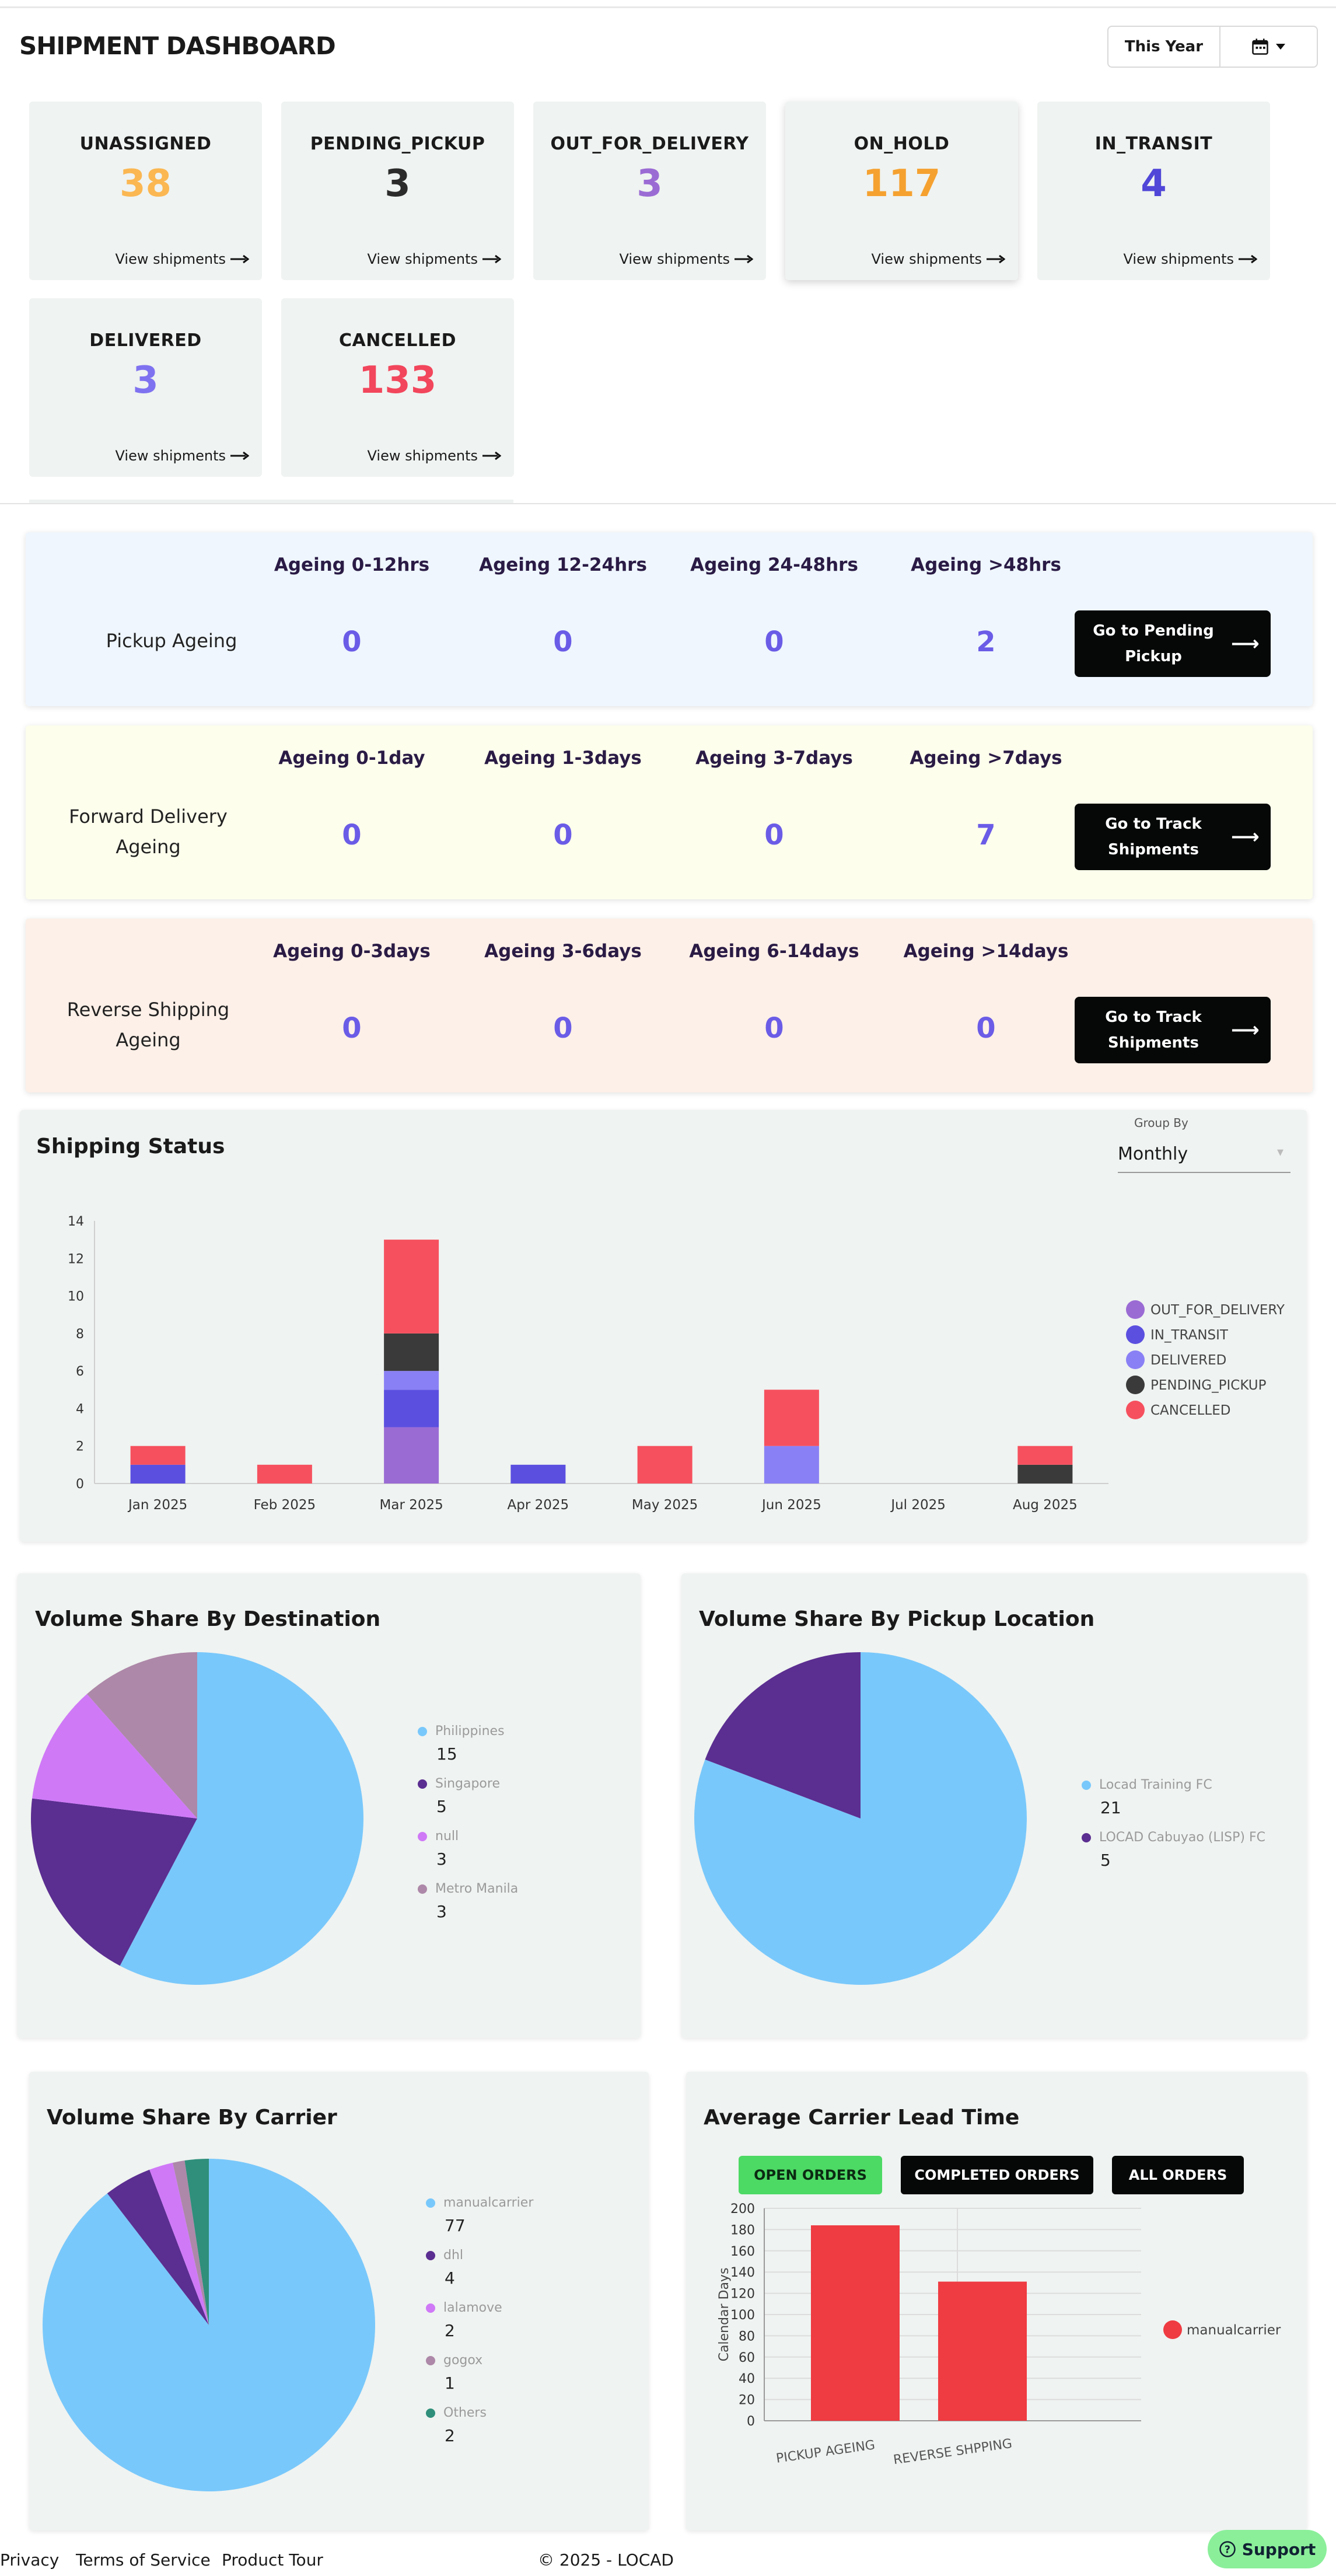 The height and width of the screenshot is (2576, 1336). What do you see at coordinates (196, 2242) in the screenshot?
I see `pie-slice-others` at bounding box center [196, 2242].